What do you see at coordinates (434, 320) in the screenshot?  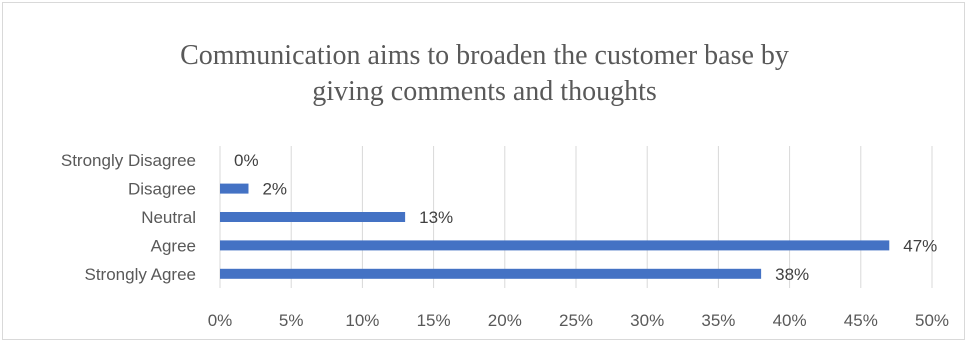 I see `x-tick-label-3: 15%` at bounding box center [434, 320].